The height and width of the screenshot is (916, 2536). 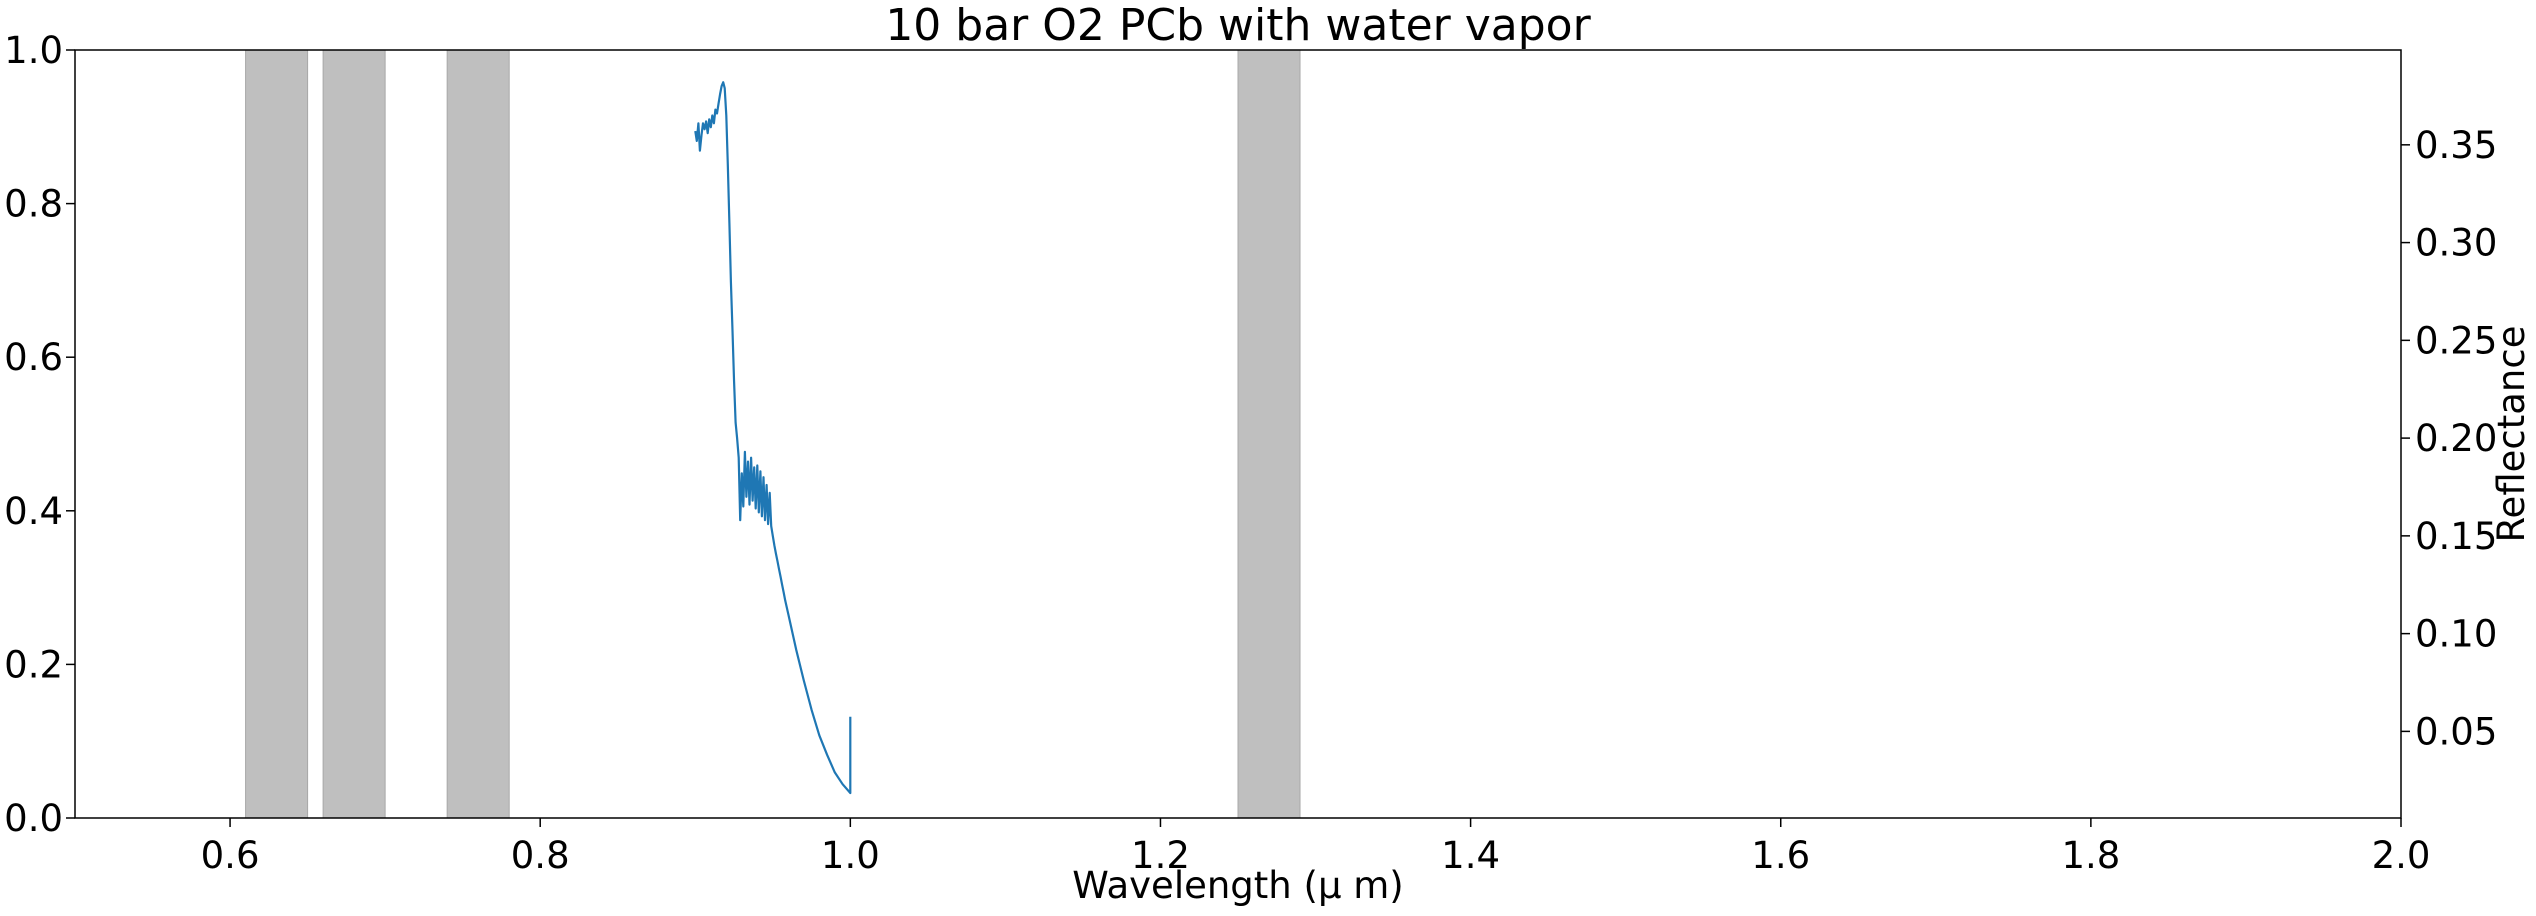 What do you see at coordinates (1237, 885) in the screenshot?
I see `x-axis-label: Wavelength (μ m)` at bounding box center [1237, 885].